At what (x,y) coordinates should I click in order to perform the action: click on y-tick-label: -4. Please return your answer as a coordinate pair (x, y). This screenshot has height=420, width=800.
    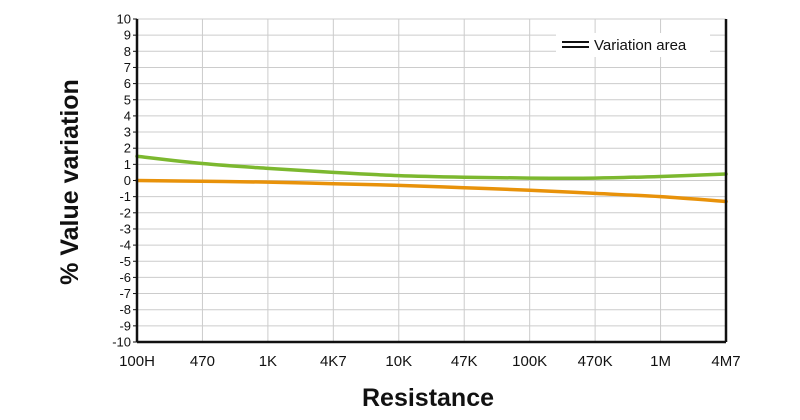
    Looking at the image, I should click on (125, 245).